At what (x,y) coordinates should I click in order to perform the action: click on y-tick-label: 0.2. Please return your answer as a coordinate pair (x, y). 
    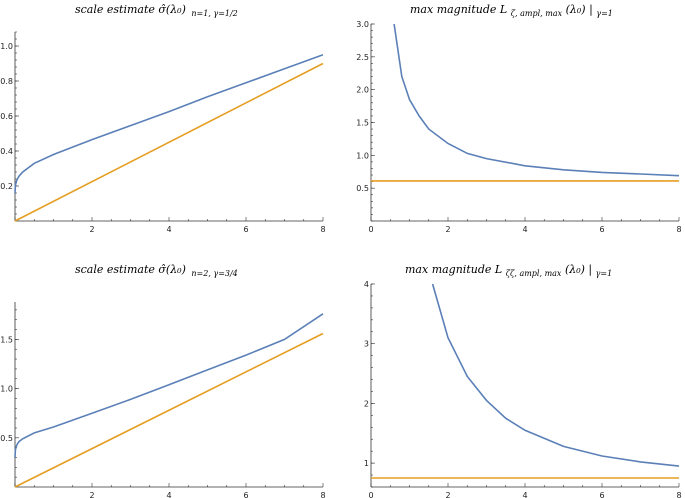
    Looking at the image, I should click on (6, 186).